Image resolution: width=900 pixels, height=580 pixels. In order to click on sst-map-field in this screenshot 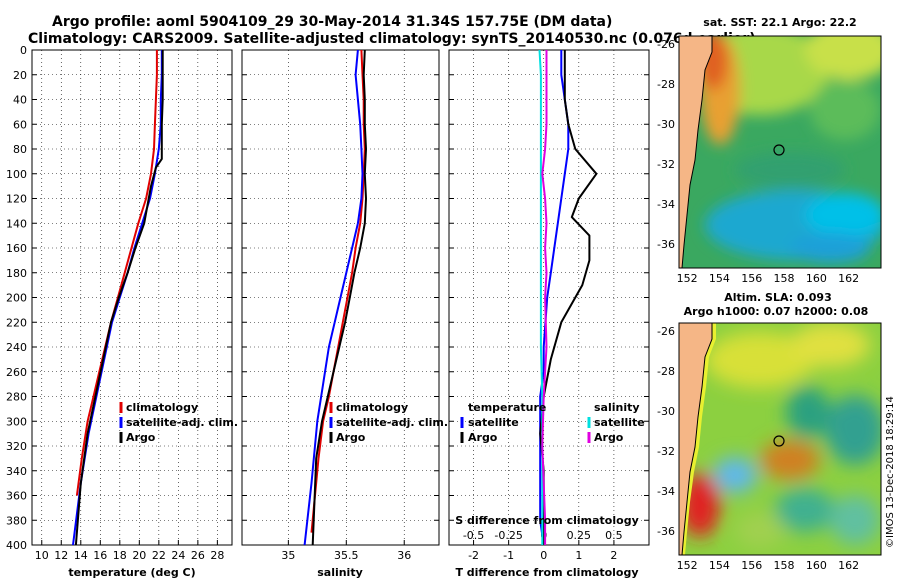, I will do `click(780, 152)`.